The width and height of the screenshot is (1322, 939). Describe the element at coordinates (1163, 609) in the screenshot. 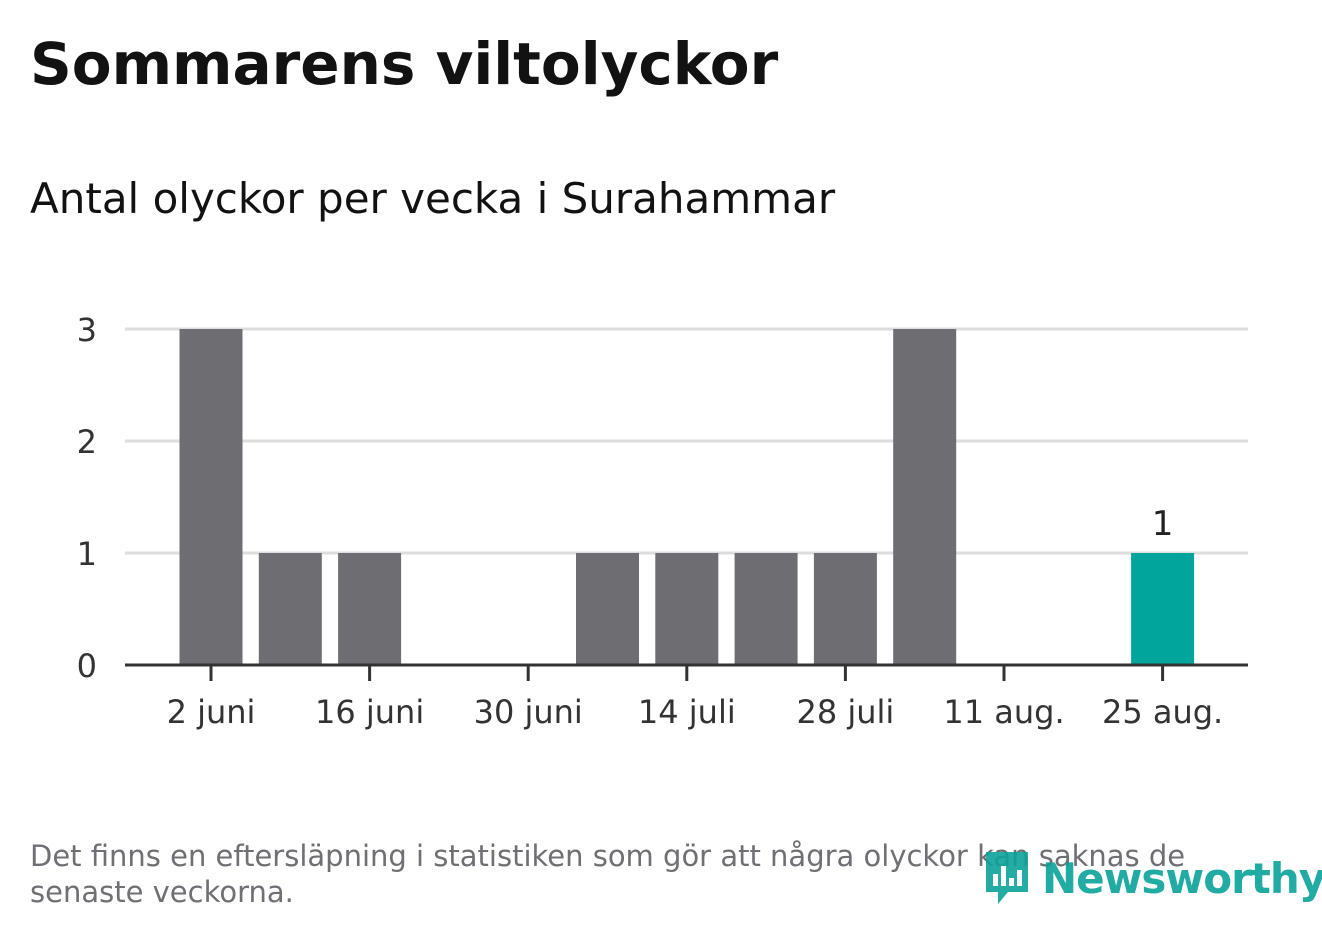

I see `bar-25 aug.` at that location.